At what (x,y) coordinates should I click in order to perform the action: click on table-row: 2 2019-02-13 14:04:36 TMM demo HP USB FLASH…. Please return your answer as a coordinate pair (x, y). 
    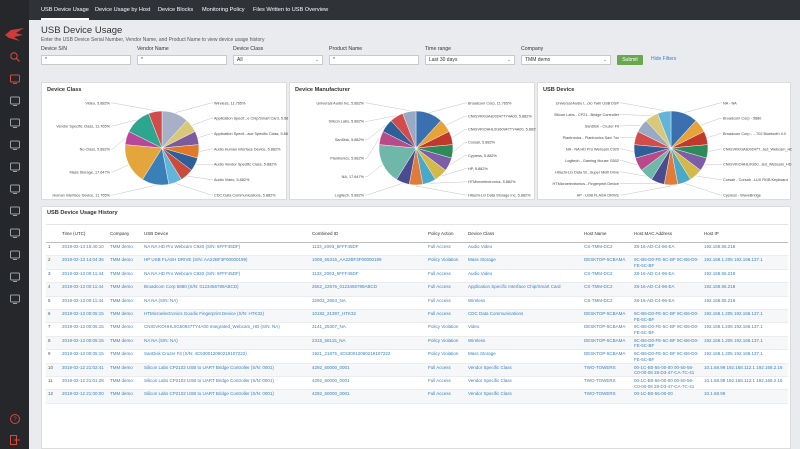
    Looking at the image, I should click on (417, 262).